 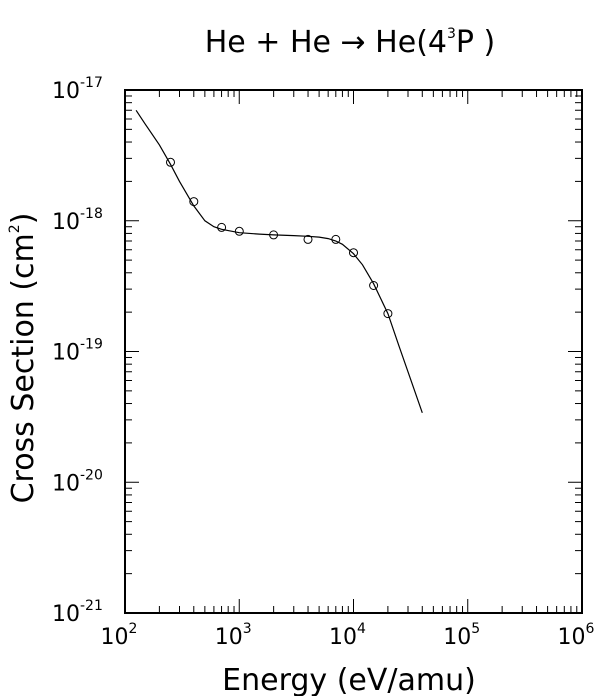 What do you see at coordinates (279, 238) in the screenshot?
I see `data-points-layer` at bounding box center [279, 238].